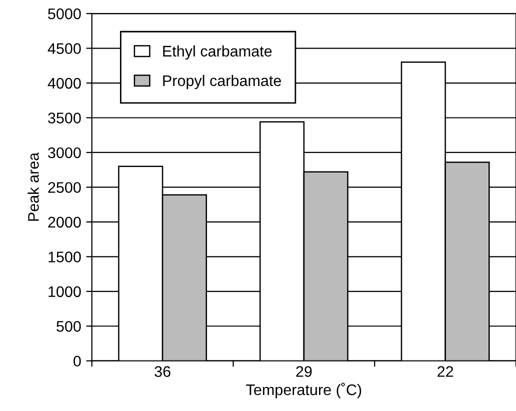  Describe the element at coordinates (64, 292) in the screenshot. I see `y-tick-label: 1000` at that location.